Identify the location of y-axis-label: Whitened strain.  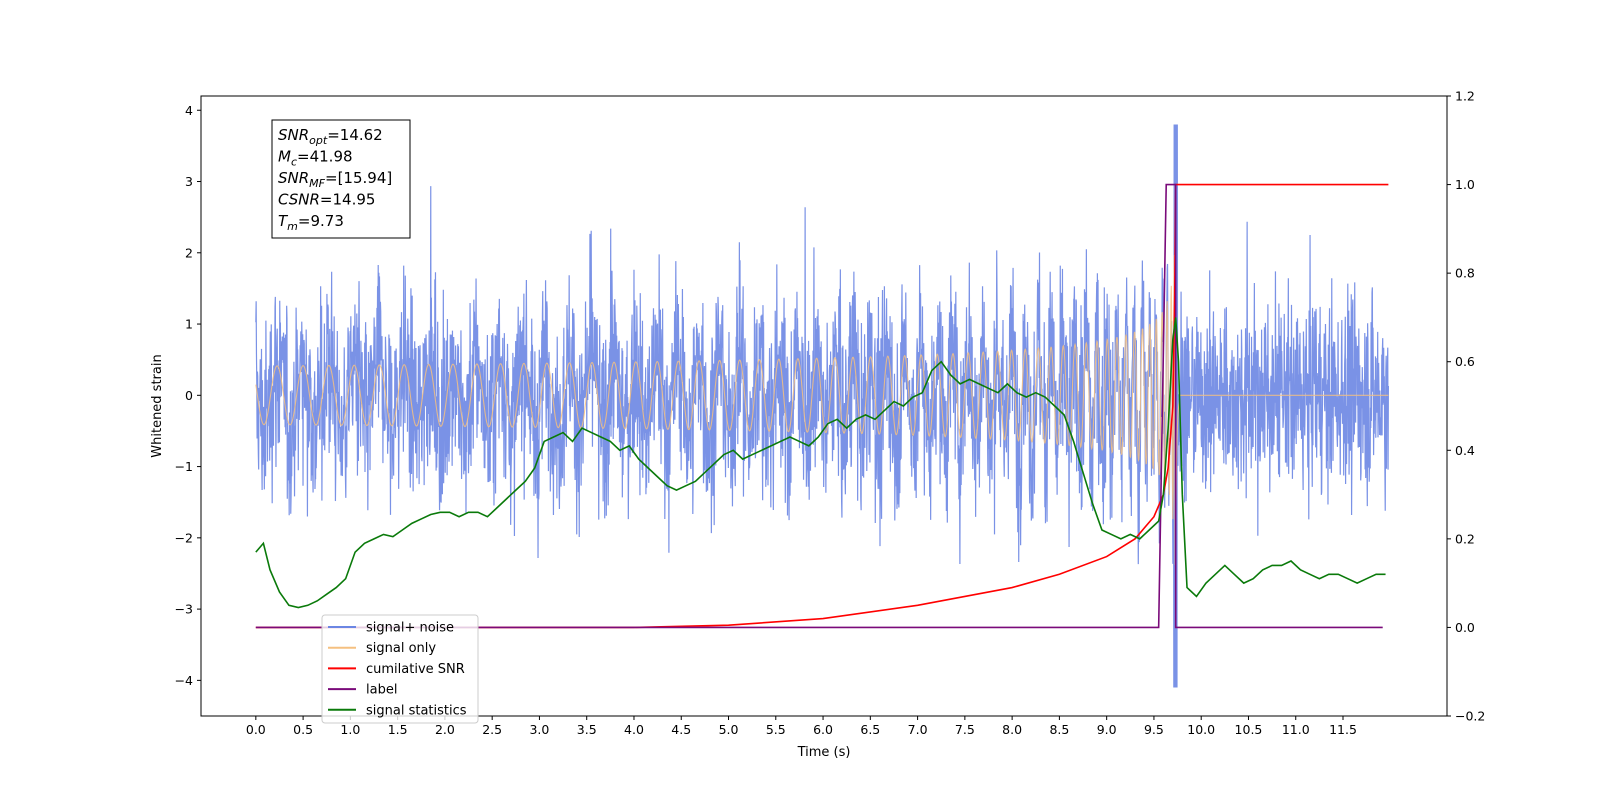
(157, 405).